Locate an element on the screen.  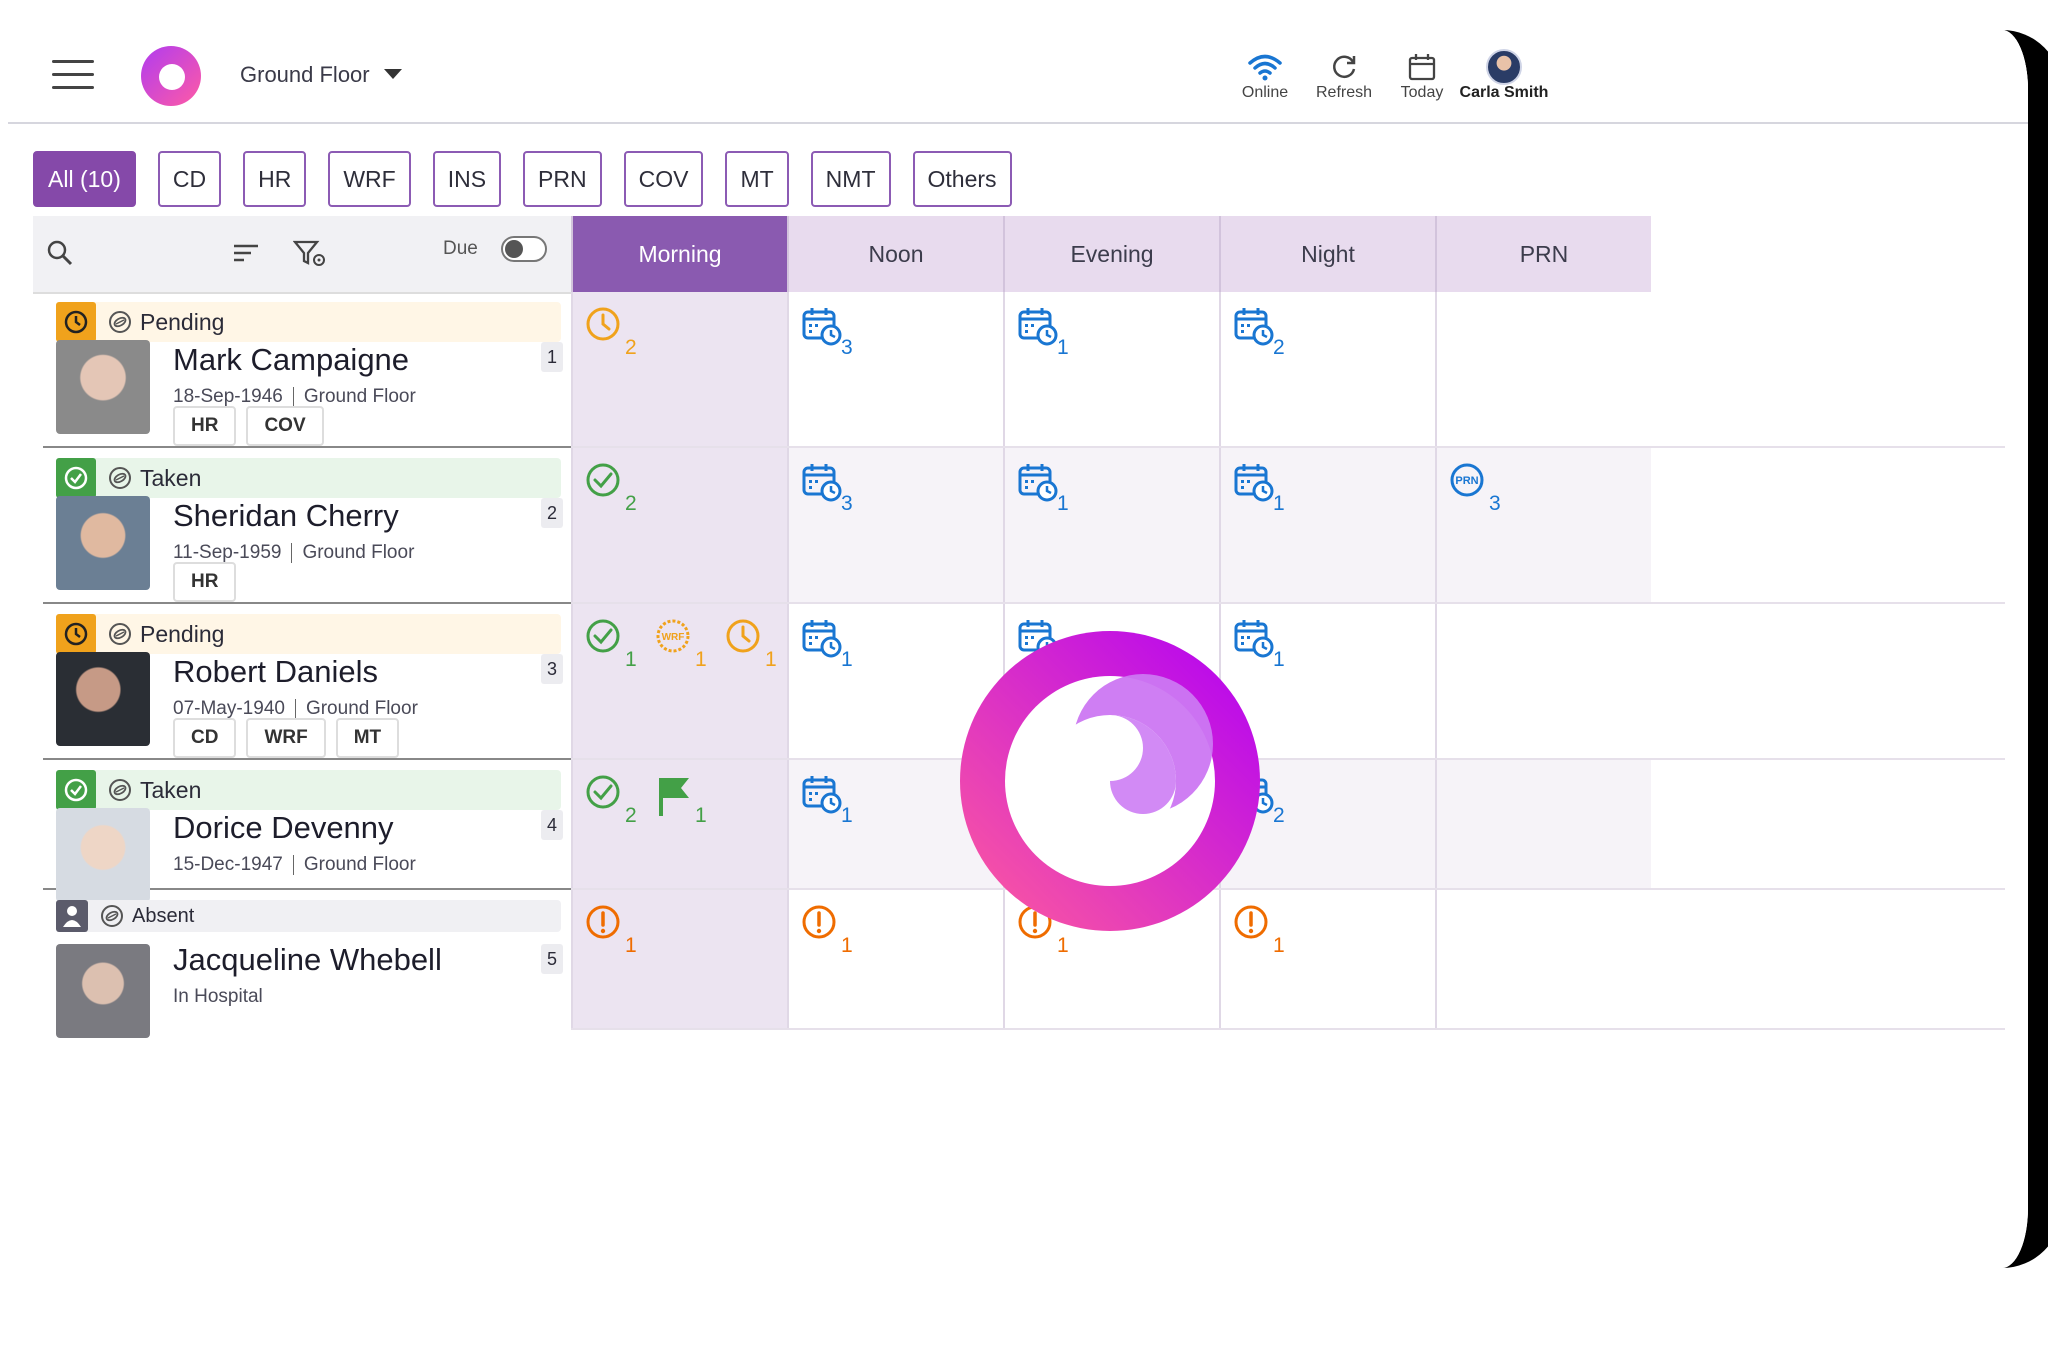
check-circle-icon: 1 is located at coordinates (615, 644).